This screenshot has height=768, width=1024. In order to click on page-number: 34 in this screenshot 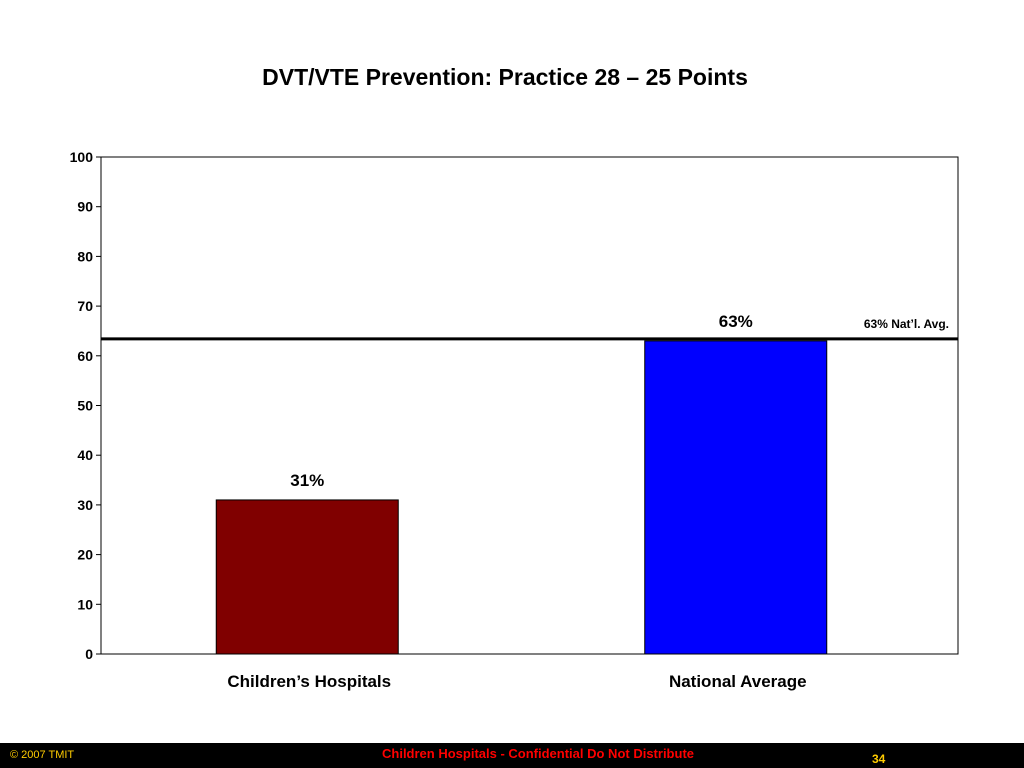, I will do `click(879, 759)`.